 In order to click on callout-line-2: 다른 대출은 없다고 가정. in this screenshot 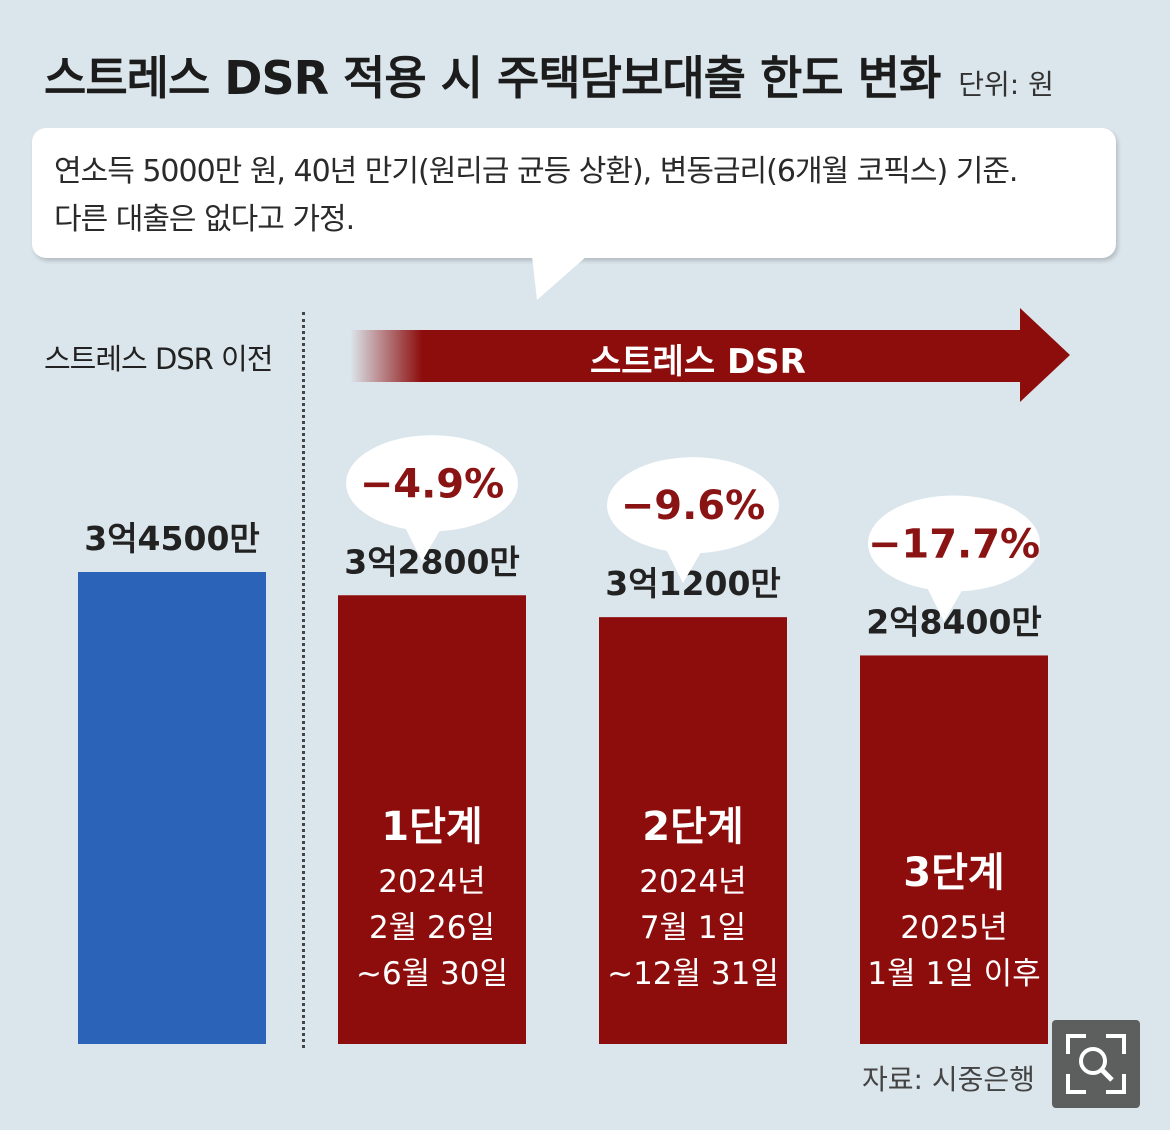, I will do `click(204, 219)`.